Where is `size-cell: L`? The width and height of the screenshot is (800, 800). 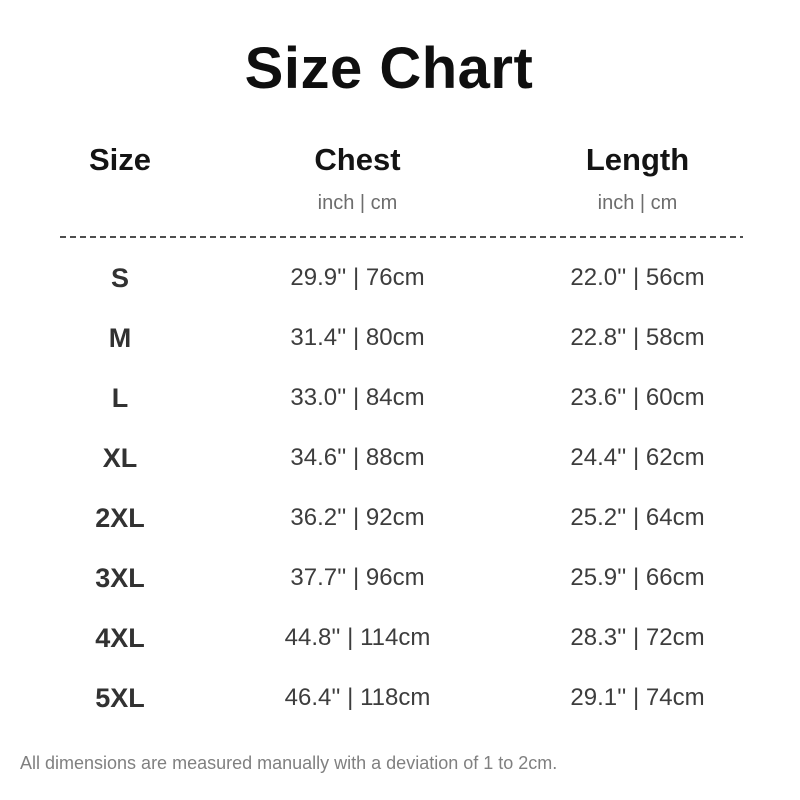 size-cell: L is located at coordinates (120, 397).